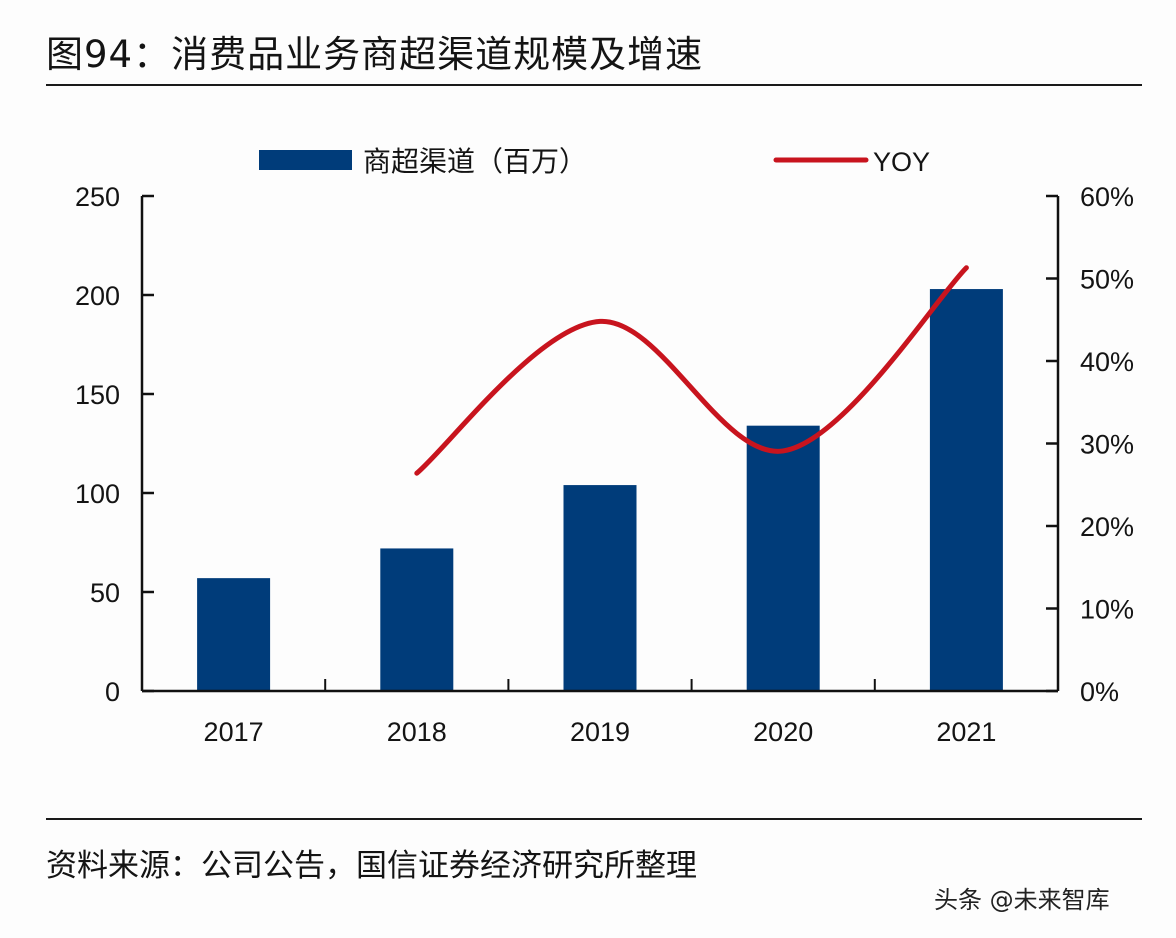 The width and height of the screenshot is (1176, 938). I want to click on bar-2017, so click(234, 634).